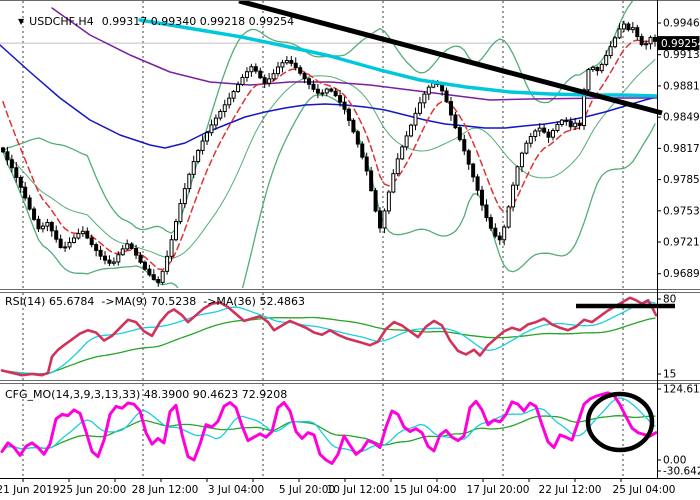 The image size is (700, 500). I want to click on svg-text: 0.99254, so click(680, 44).